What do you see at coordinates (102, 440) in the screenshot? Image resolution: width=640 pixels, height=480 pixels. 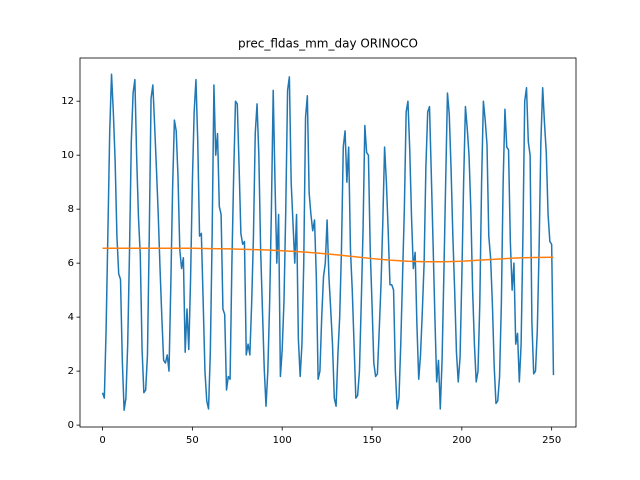 I see `x-tick-label: 0` at bounding box center [102, 440].